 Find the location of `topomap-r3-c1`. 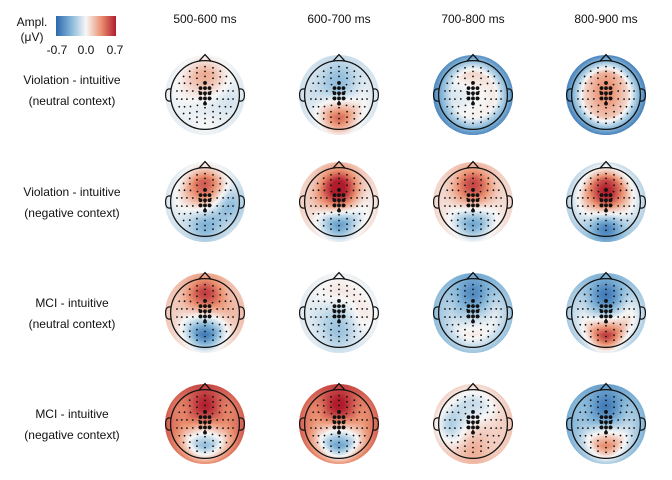

topomap-r3-c1 is located at coordinates (205, 312).